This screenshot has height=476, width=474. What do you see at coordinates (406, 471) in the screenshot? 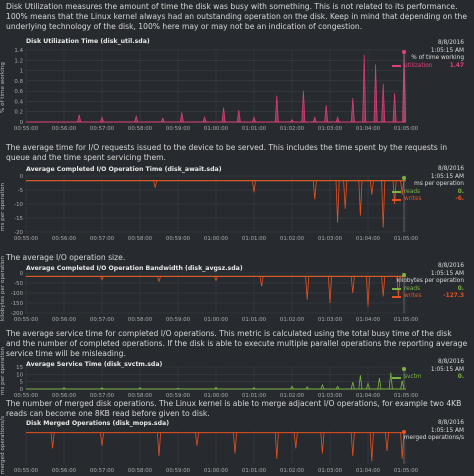
I see `x-tick-label: 01:05:00` at bounding box center [406, 471].